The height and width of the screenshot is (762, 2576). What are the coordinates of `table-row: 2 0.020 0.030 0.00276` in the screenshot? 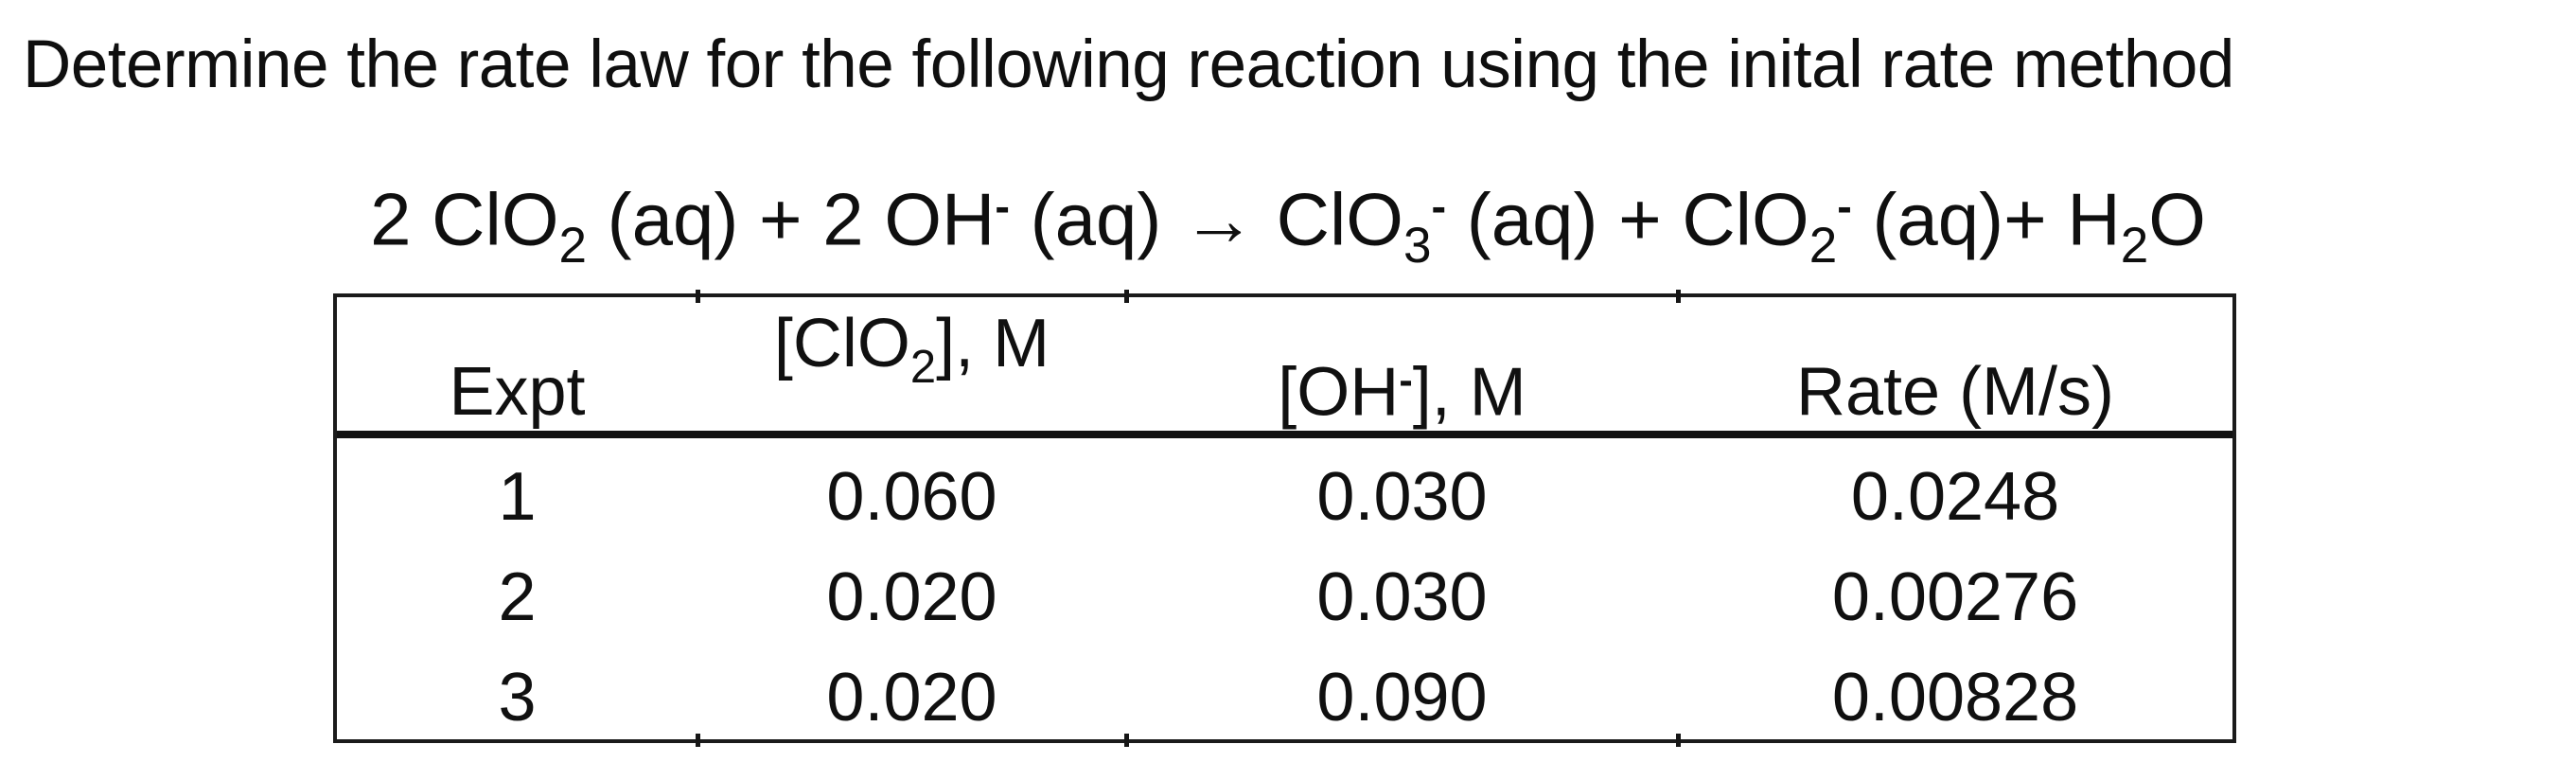 It's located at (1284, 589).